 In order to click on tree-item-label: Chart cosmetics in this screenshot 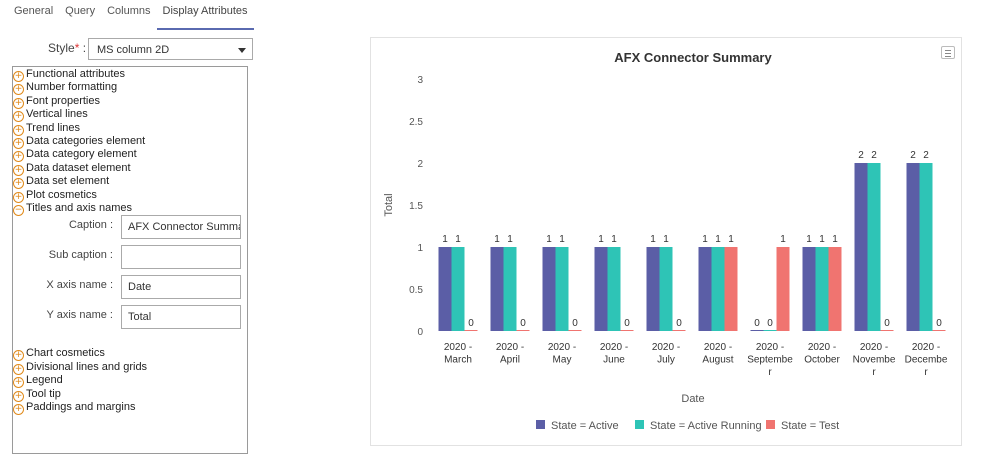, I will do `click(65, 353)`.